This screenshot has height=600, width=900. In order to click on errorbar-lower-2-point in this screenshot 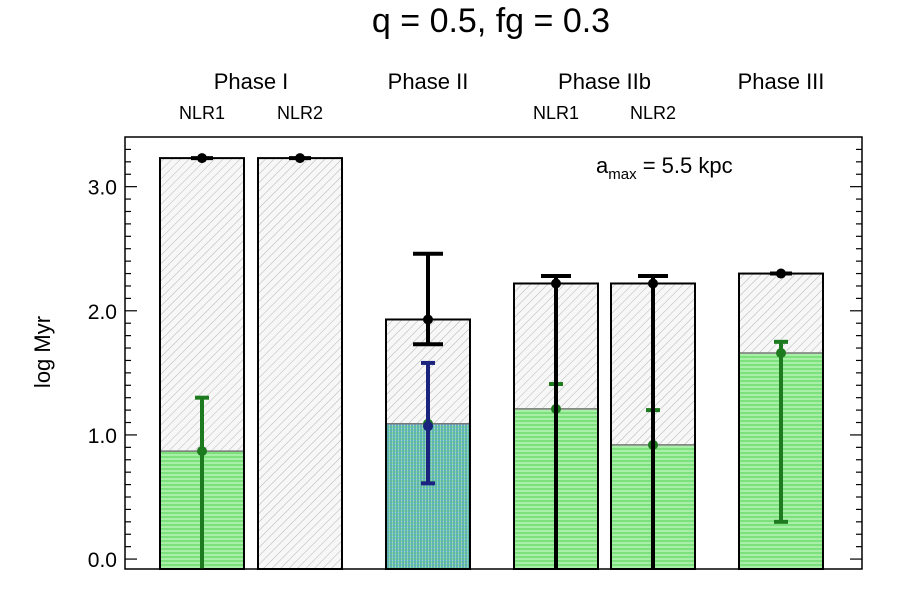, I will do `click(428, 426)`.